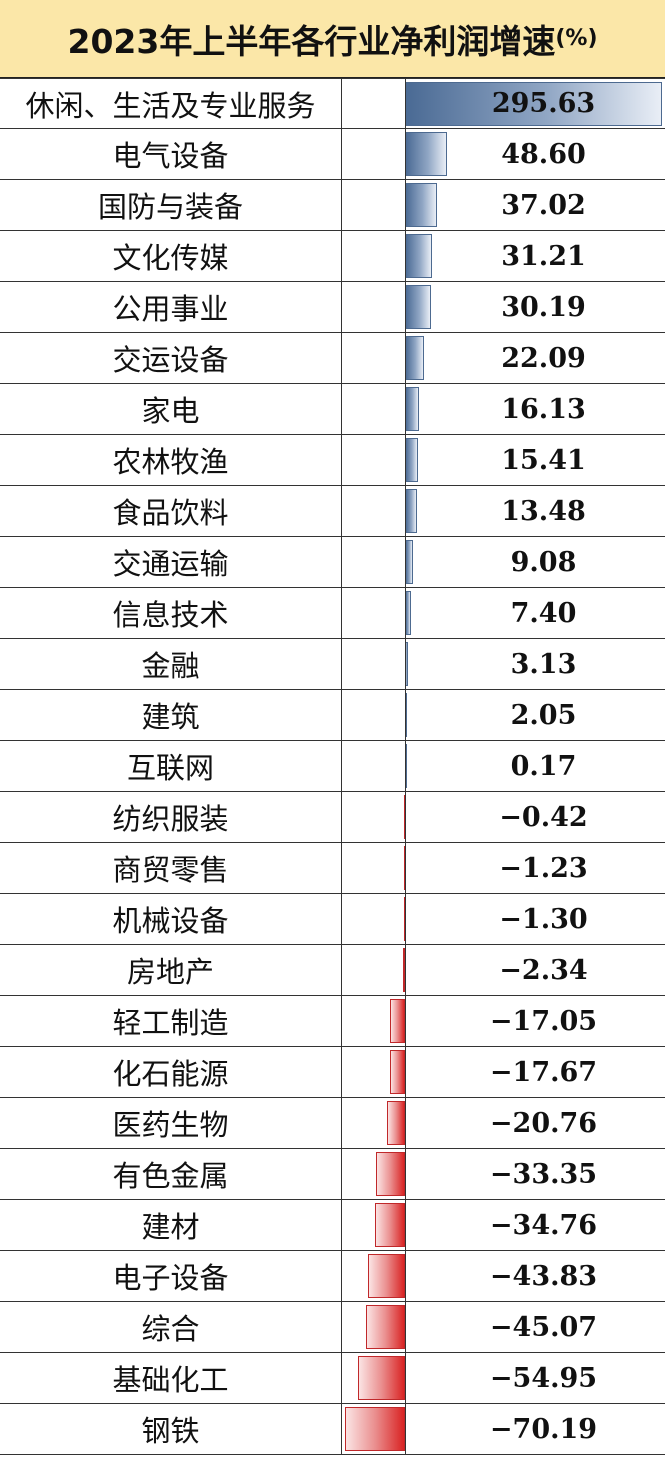 The height and width of the screenshot is (1458, 665). I want to click on value-cell: −17.67, so click(503, 1072).